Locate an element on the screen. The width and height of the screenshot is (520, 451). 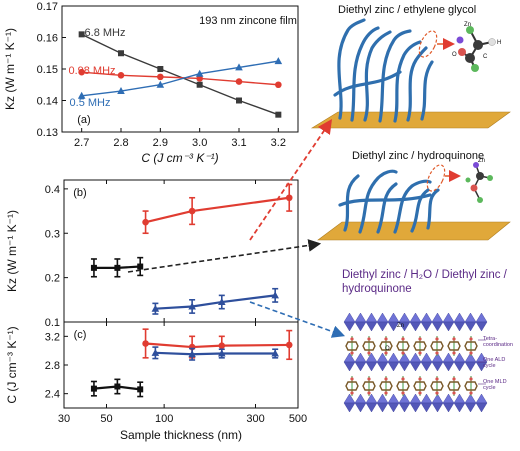
highlight-ellipse-mid is located at coordinates (436, 178).